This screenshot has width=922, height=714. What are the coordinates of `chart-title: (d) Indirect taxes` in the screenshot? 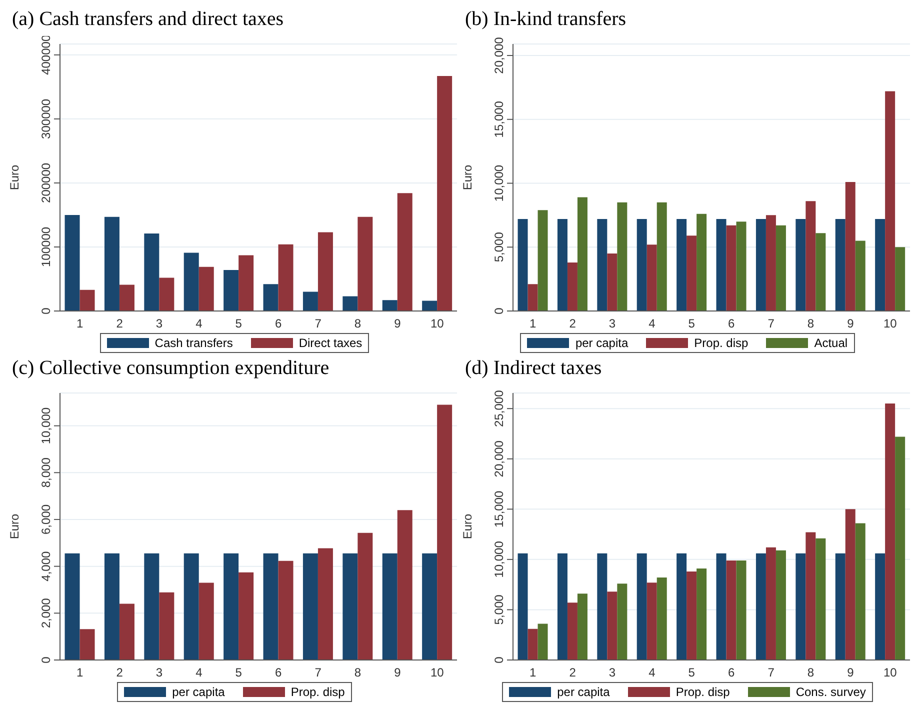 It's located at (533, 369).